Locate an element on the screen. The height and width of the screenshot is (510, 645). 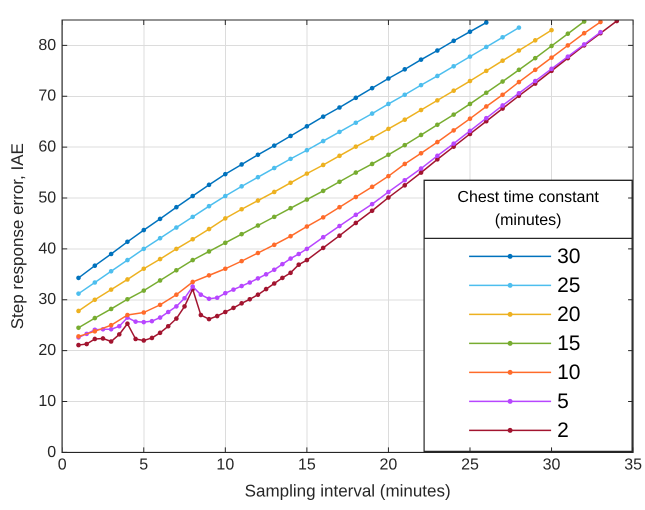
y-axis-title: Step response error, IAE is located at coordinates (17, 236).